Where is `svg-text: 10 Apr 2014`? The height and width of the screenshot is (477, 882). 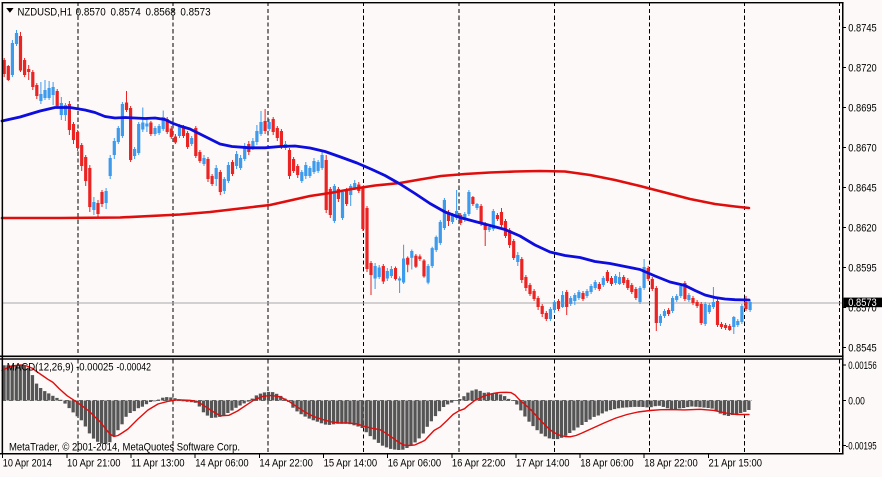 svg-text: 10 Apr 2014 is located at coordinates (27, 463).